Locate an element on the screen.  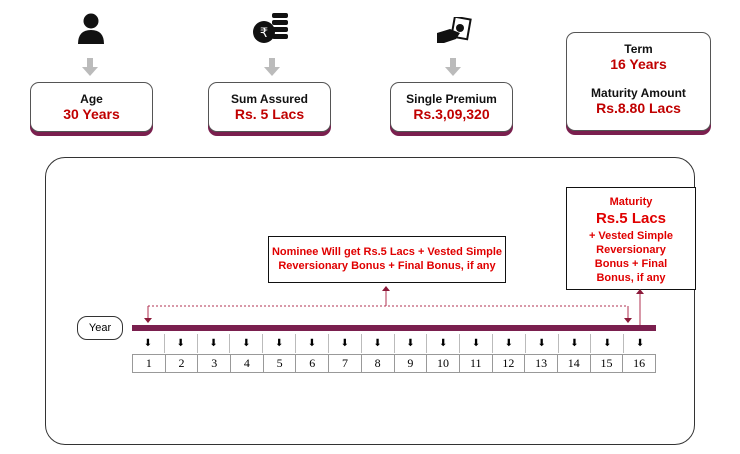
year-number-row: 1 2 3 4 5 6 7 8 9 10 11 12 13 14 15 16 is located at coordinates (394, 363).